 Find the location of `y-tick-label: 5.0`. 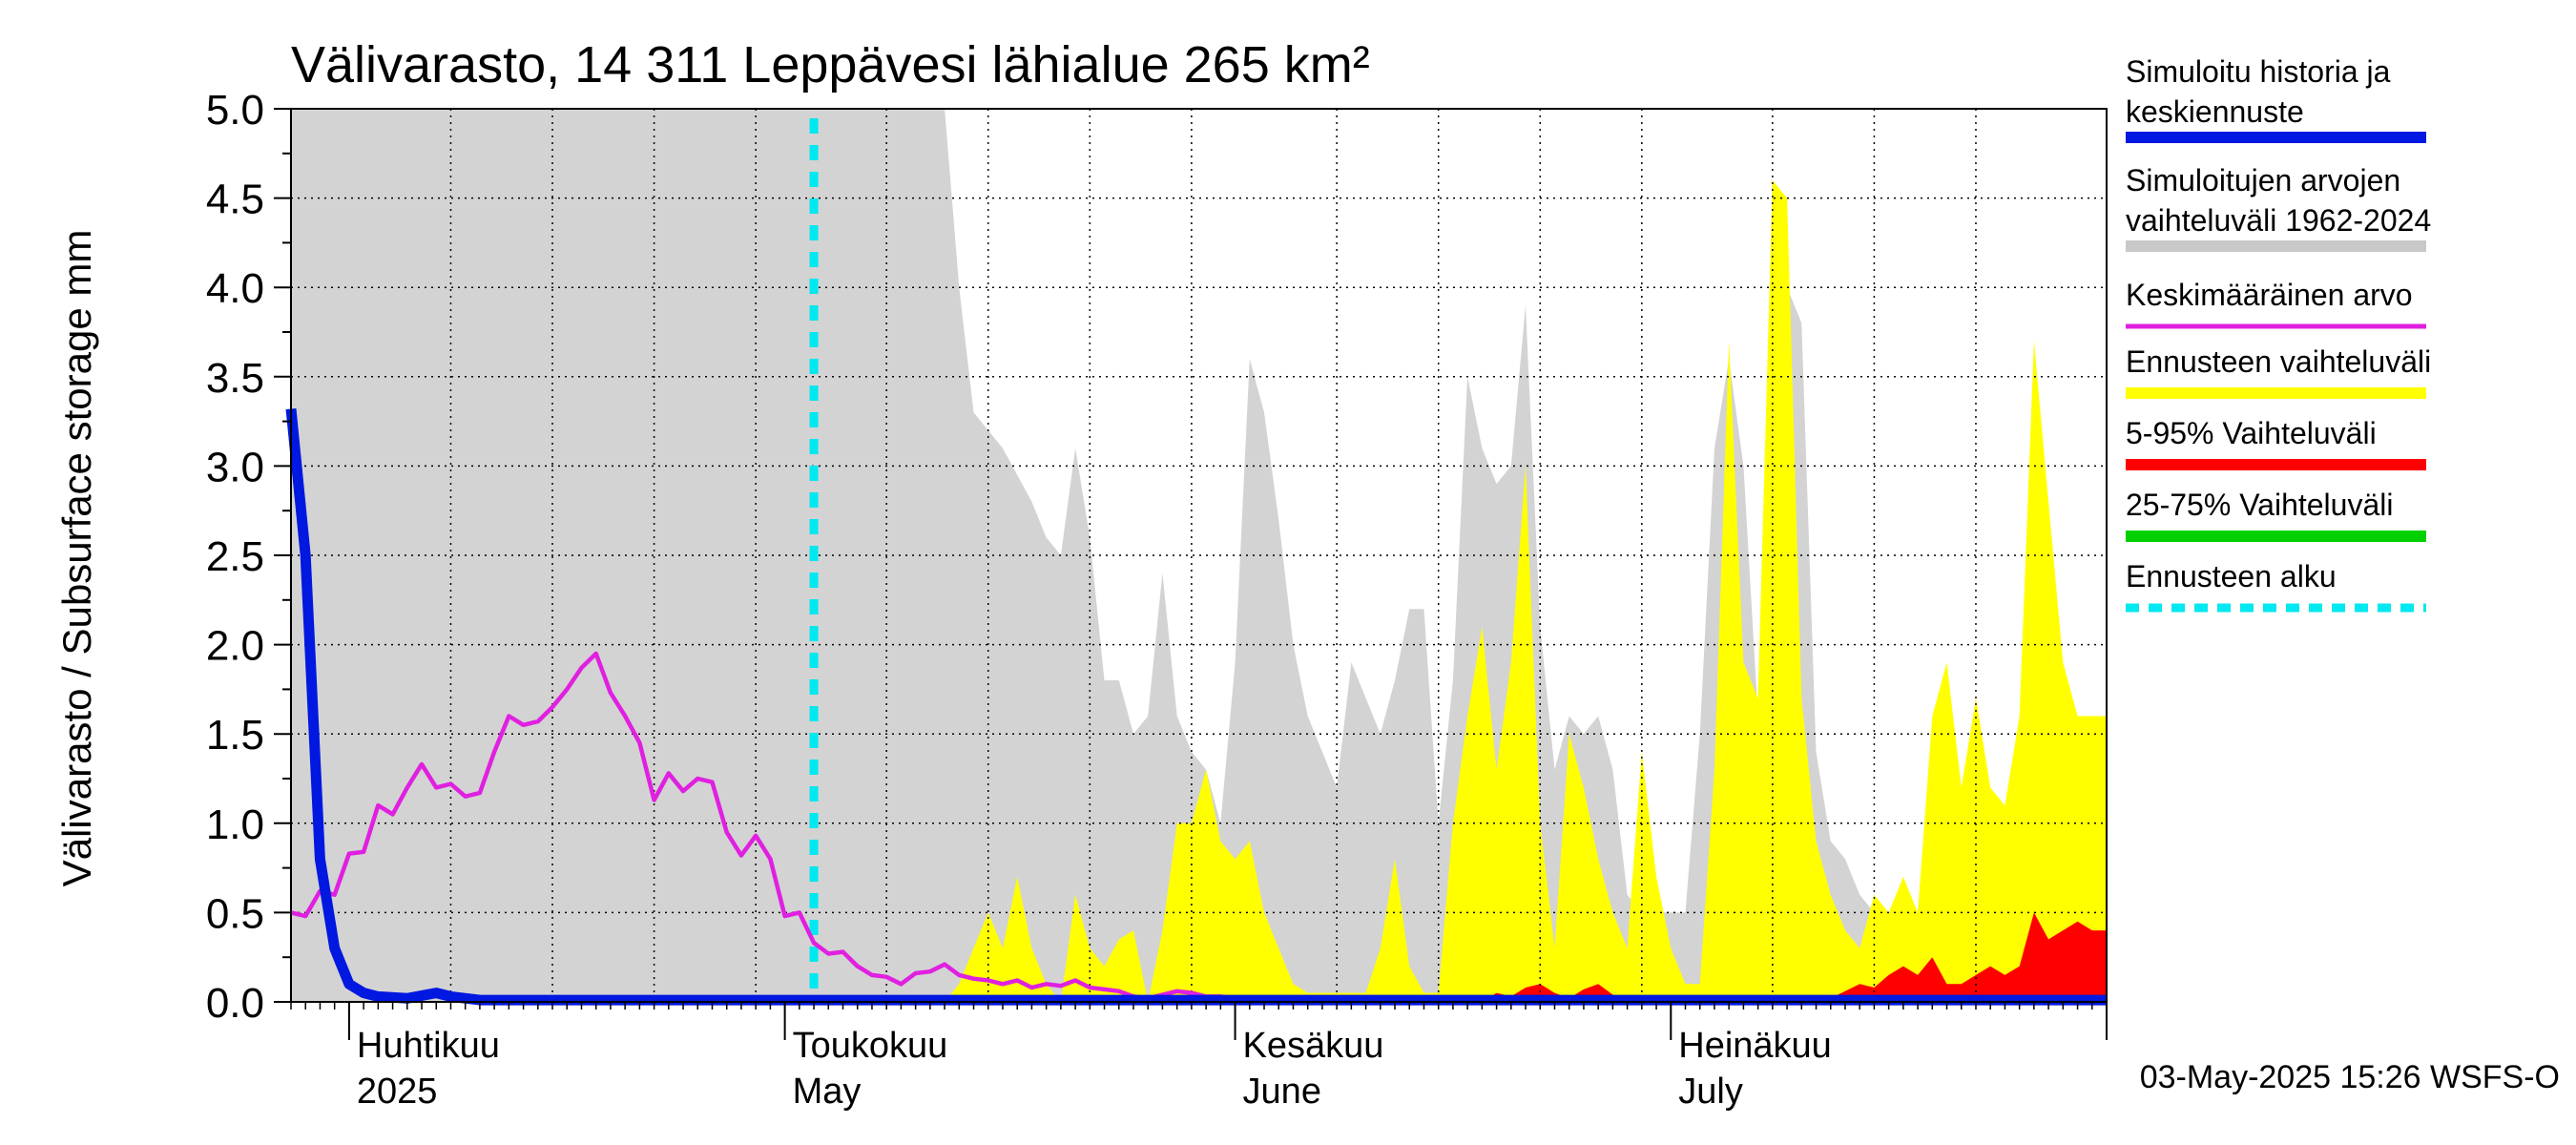

y-tick-label: 5.0 is located at coordinates (235, 110).